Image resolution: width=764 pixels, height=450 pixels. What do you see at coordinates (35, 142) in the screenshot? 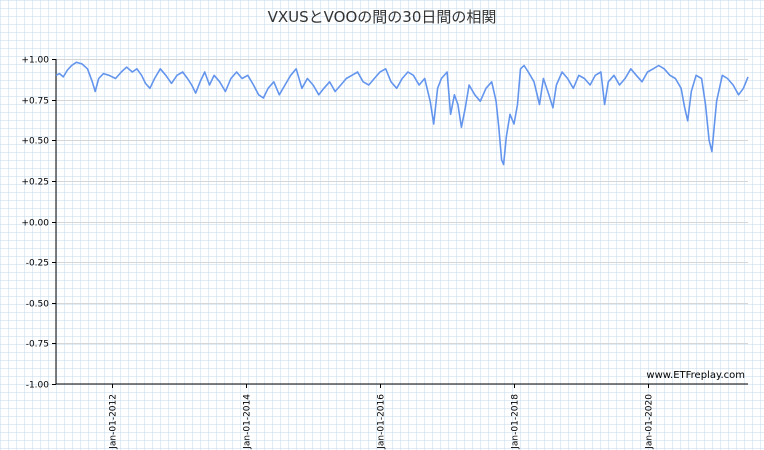
I see `y-tick-label: +0.50` at bounding box center [35, 142].